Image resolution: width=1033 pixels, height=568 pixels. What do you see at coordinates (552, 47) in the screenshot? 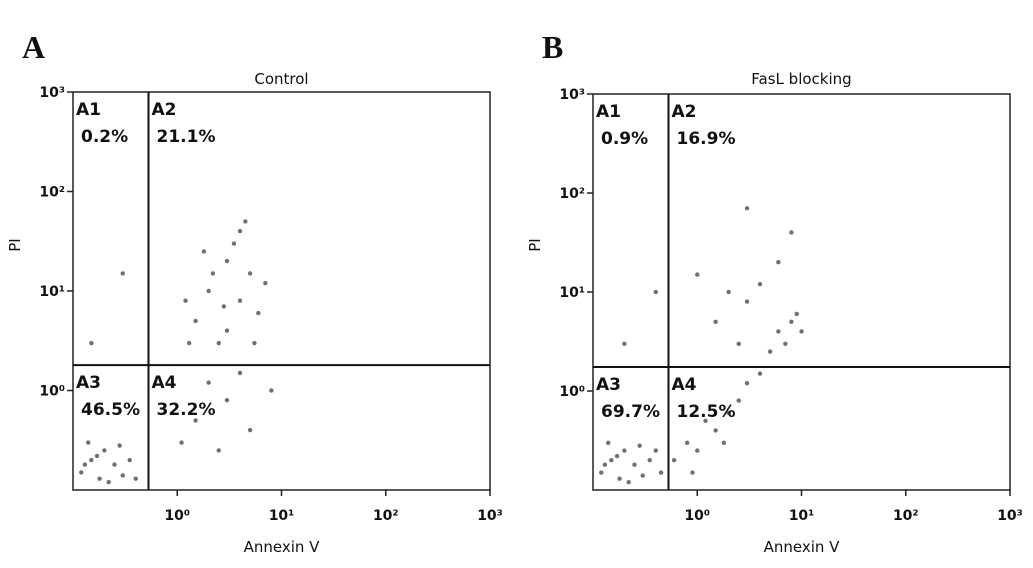
I see `panel-letter: B` at bounding box center [552, 47].